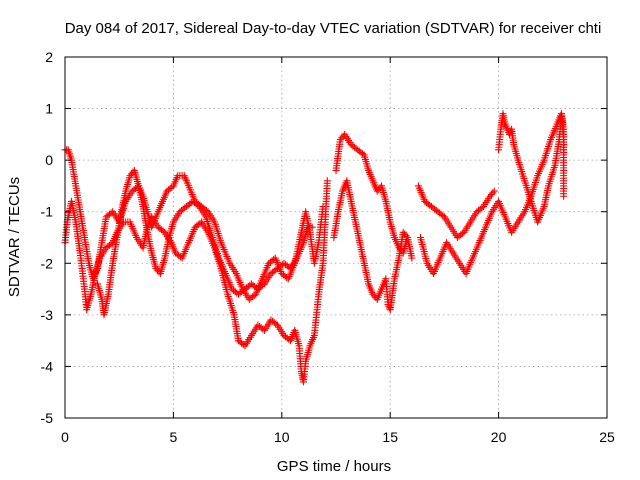  What do you see at coordinates (47, 418) in the screenshot?
I see `y-tick-label: -5` at bounding box center [47, 418].